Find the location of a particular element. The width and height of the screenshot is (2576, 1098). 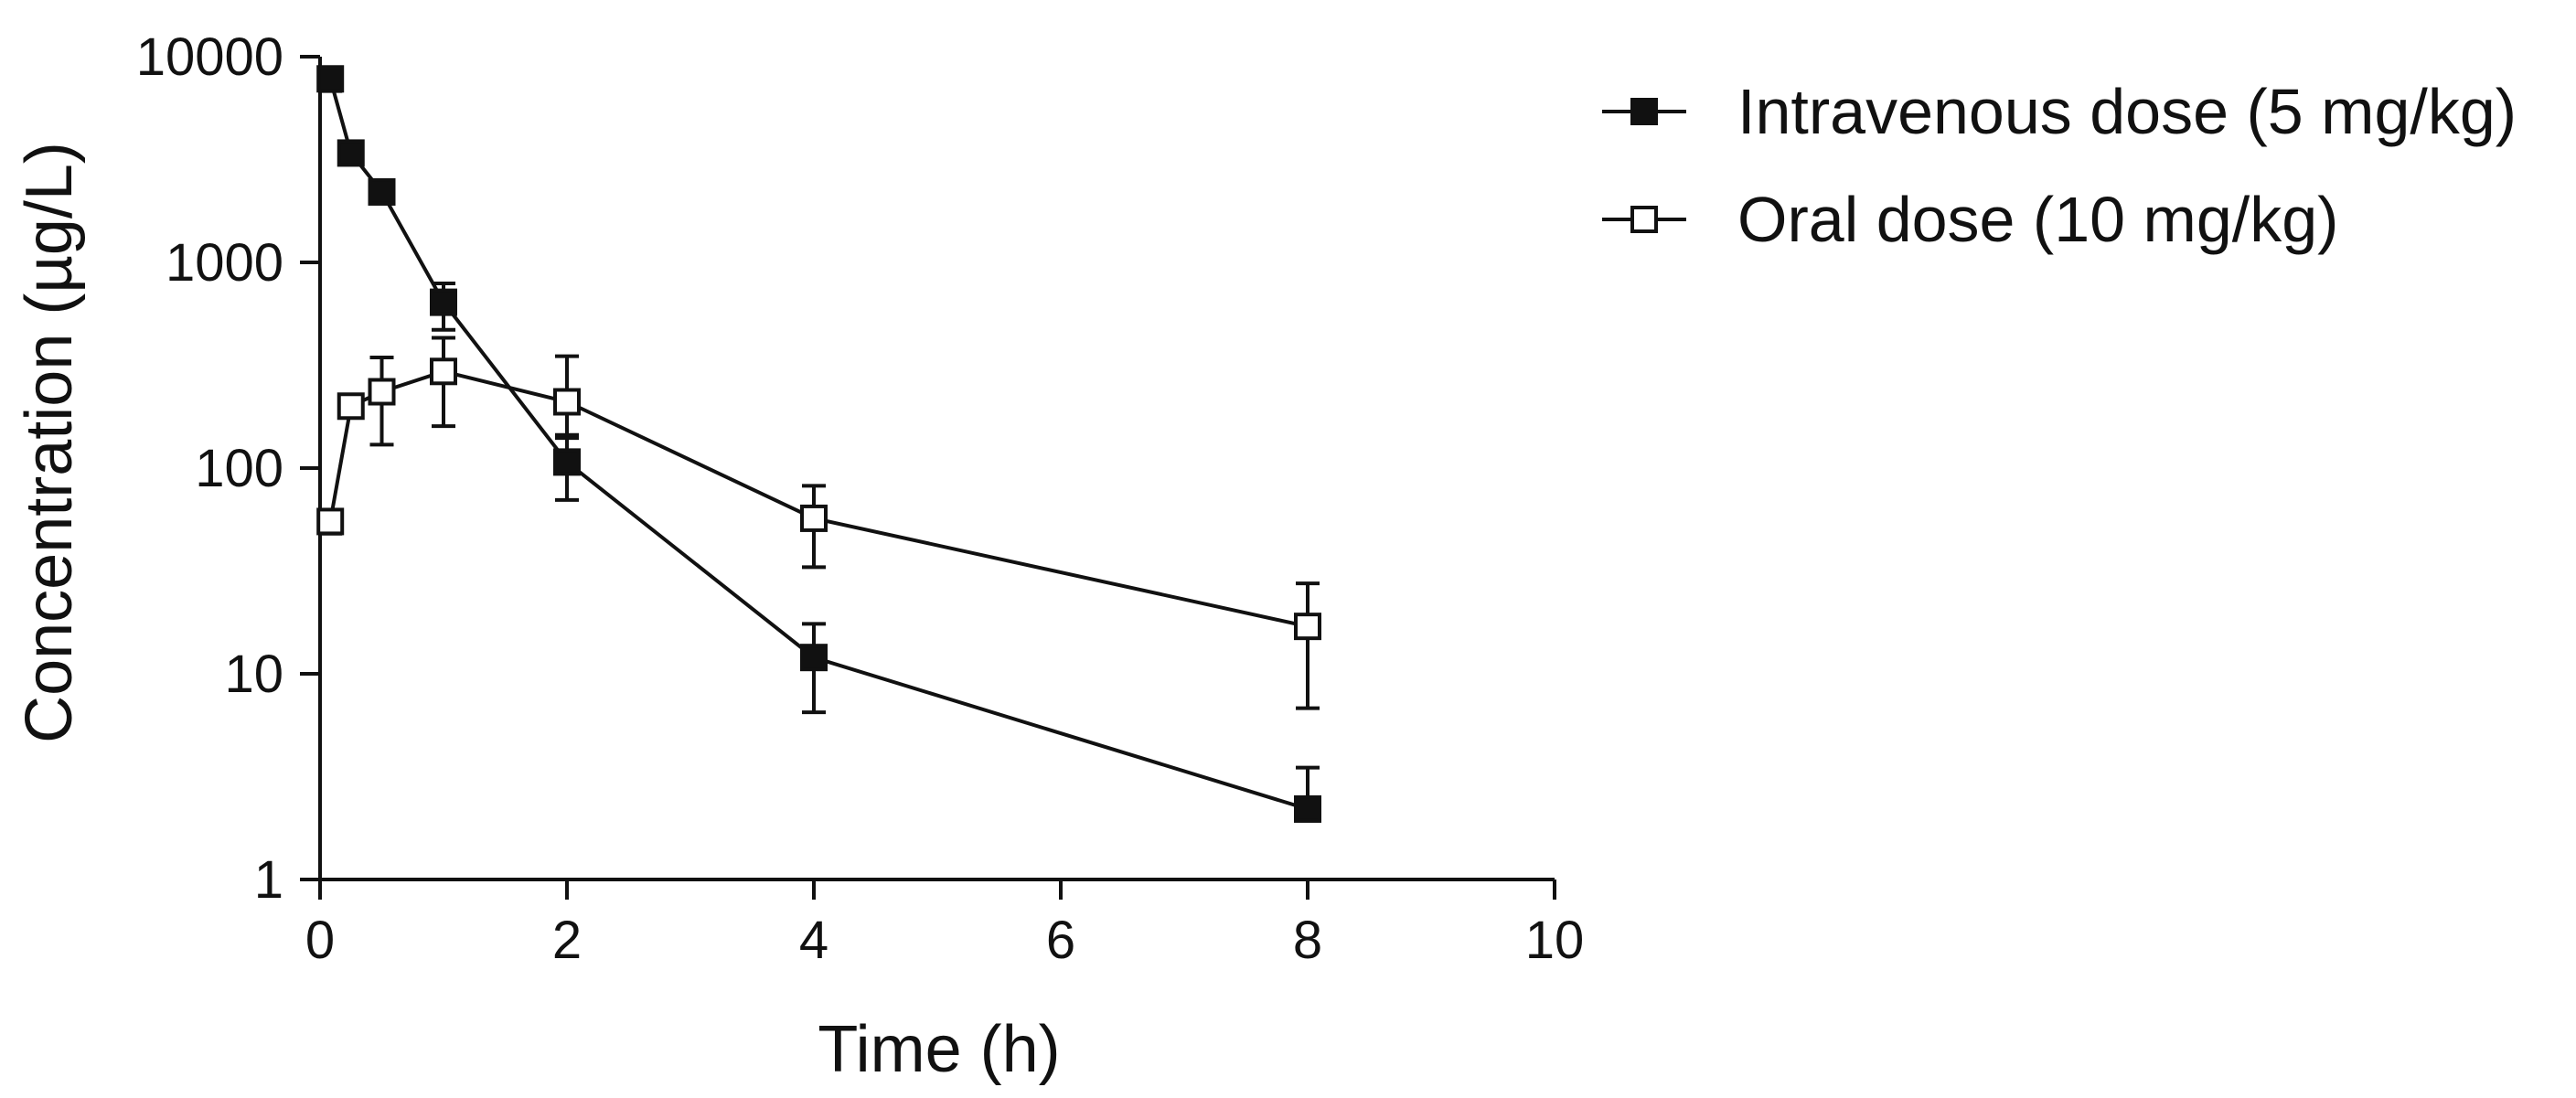

y-axis-title: Concentration (µg/L) is located at coordinates (49, 443).